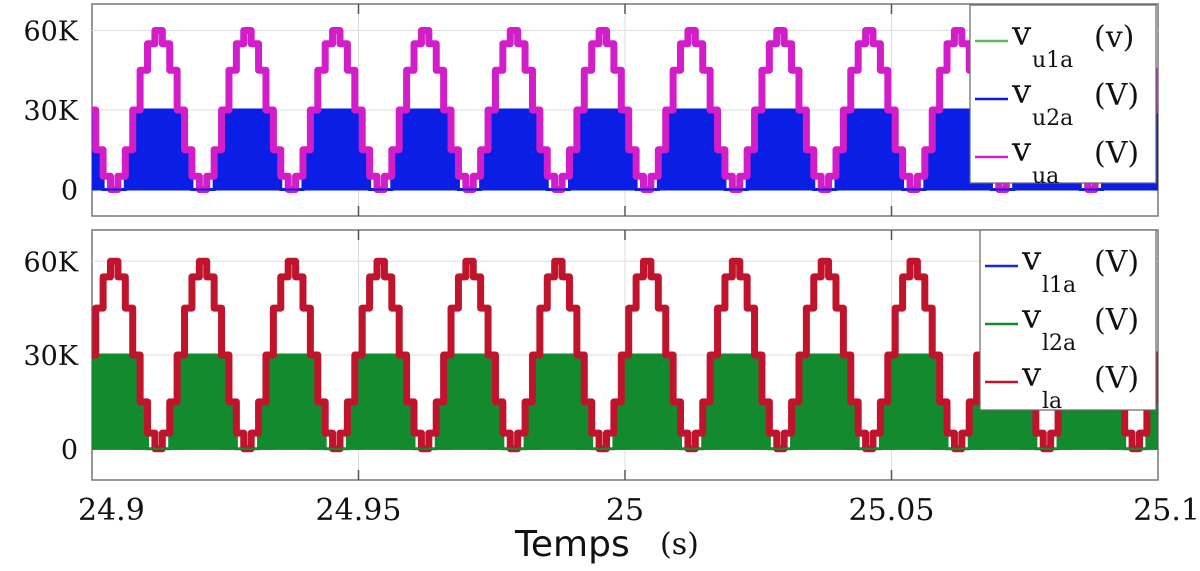  What do you see at coordinates (1052, 60) in the screenshot?
I see `legend-subscript: u1a` at bounding box center [1052, 60].